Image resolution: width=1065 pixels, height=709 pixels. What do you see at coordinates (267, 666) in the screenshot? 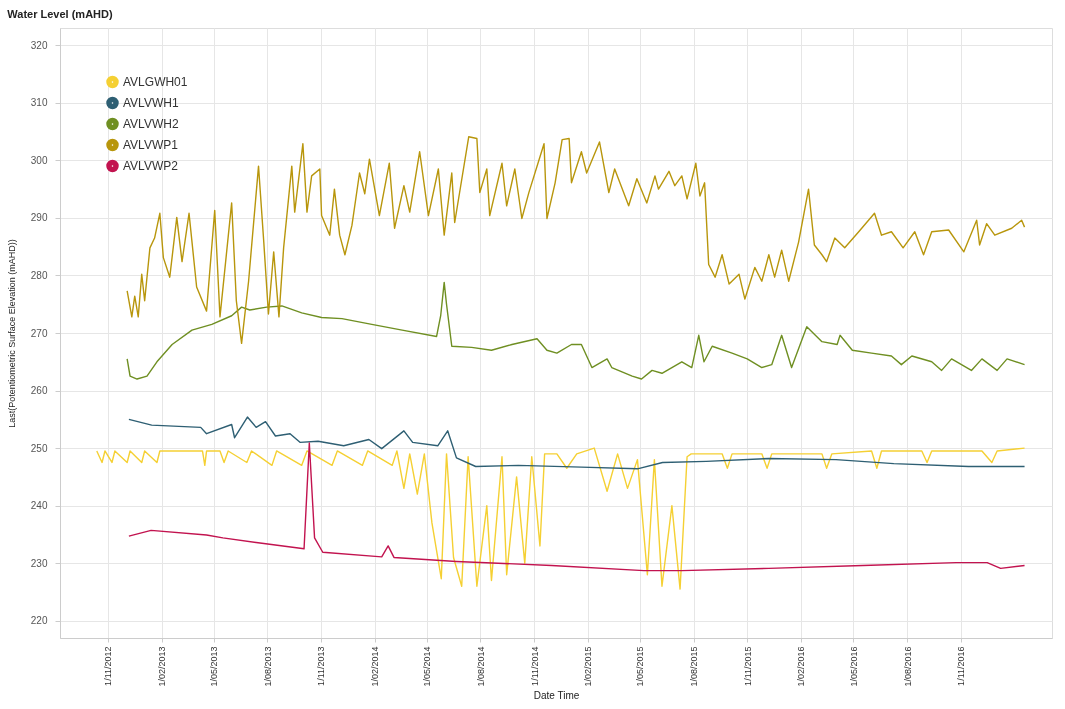
I see `x-tick-label: 1/08/2013` at bounding box center [267, 666].